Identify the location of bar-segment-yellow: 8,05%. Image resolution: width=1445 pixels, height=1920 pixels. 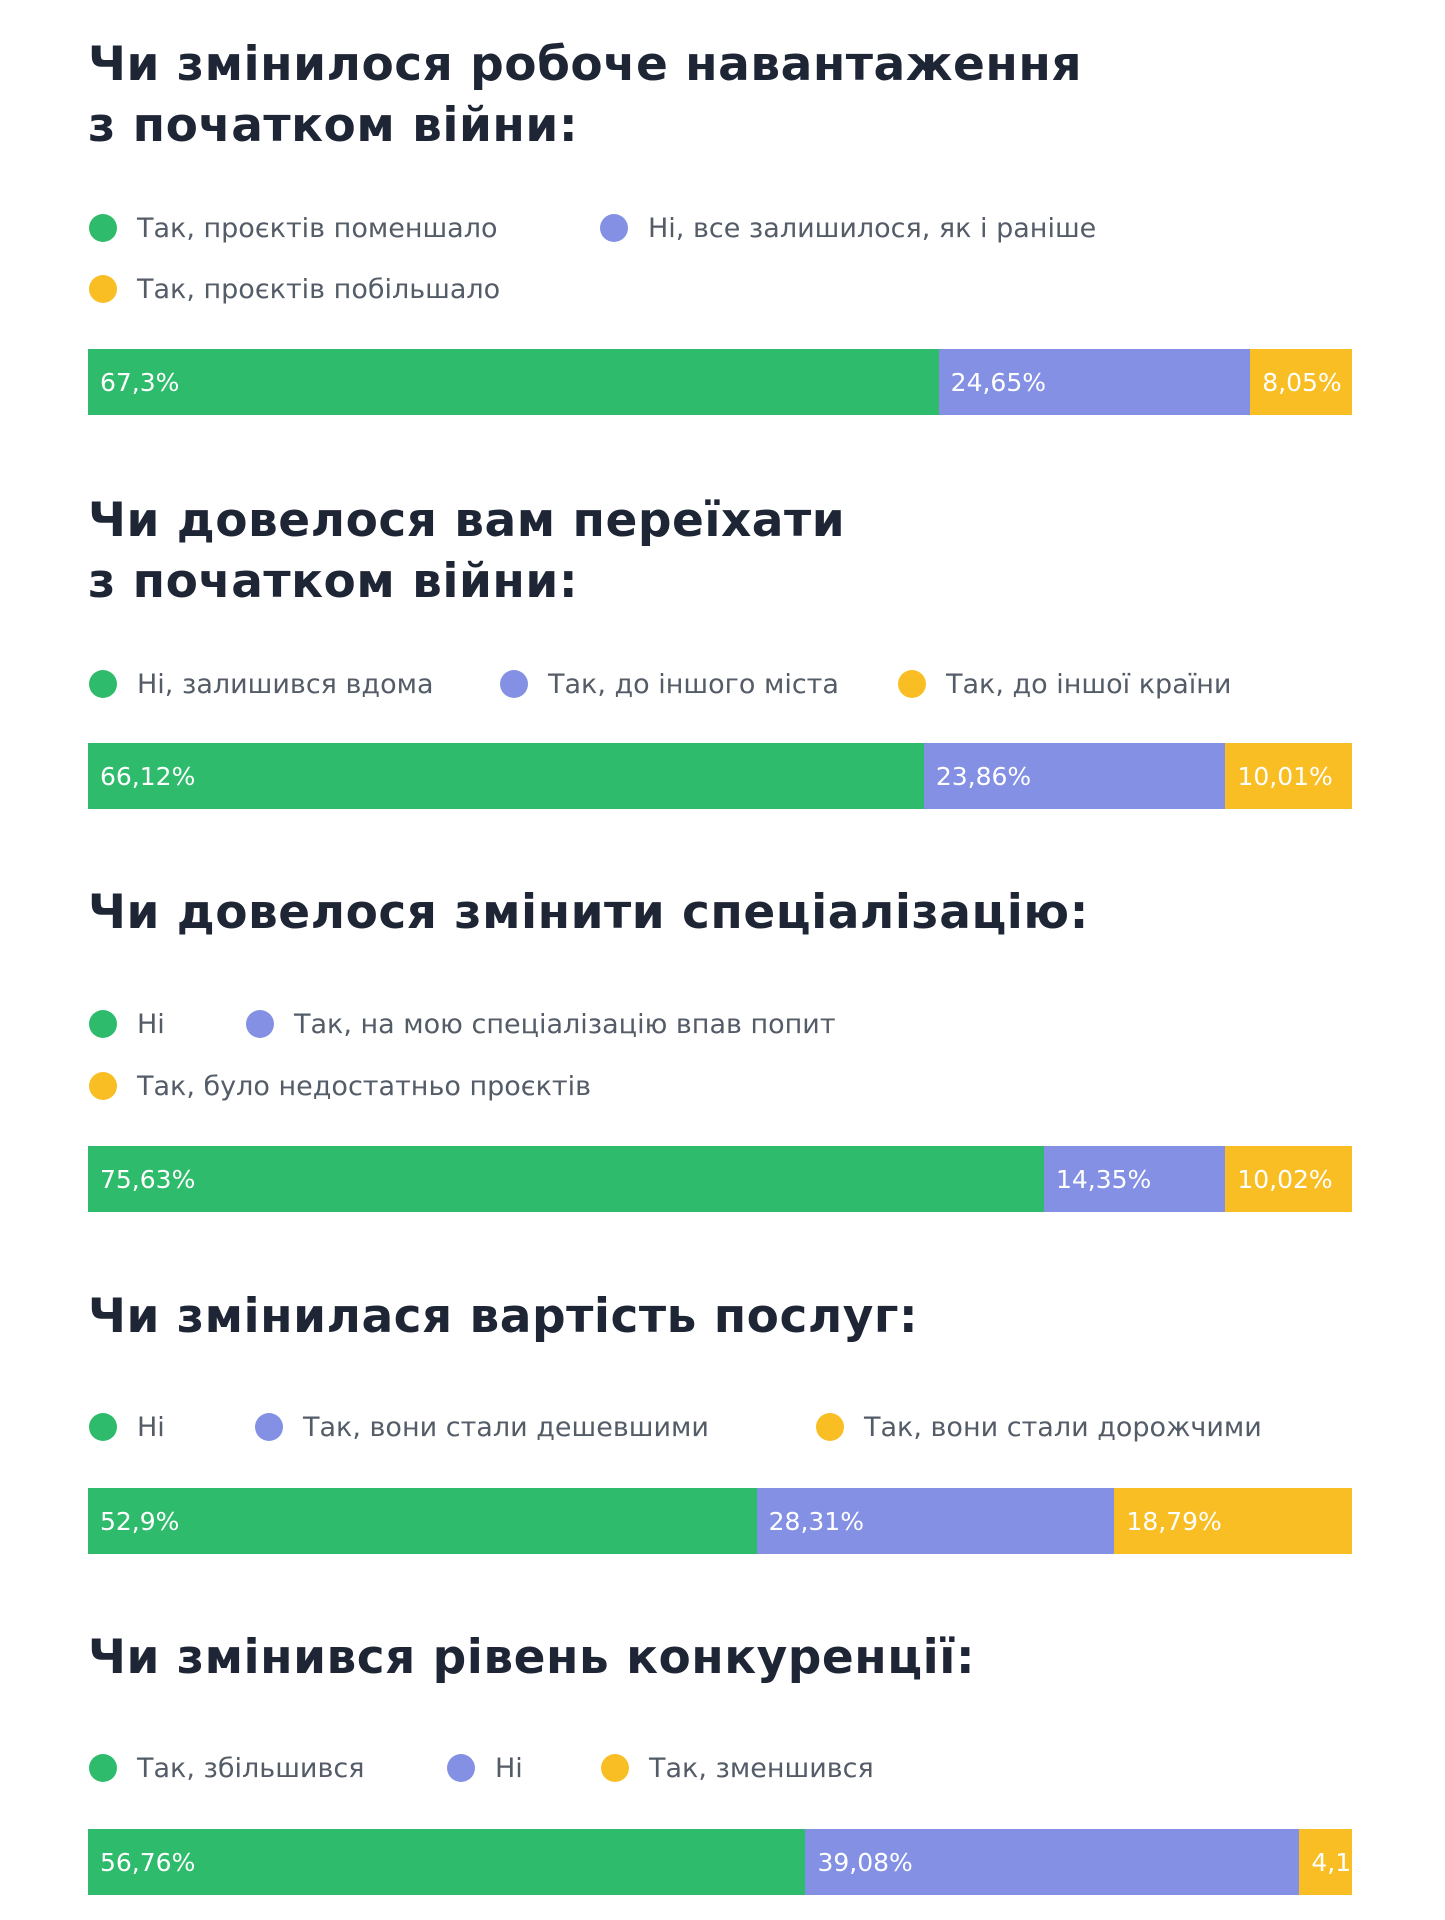
(1301, 382).